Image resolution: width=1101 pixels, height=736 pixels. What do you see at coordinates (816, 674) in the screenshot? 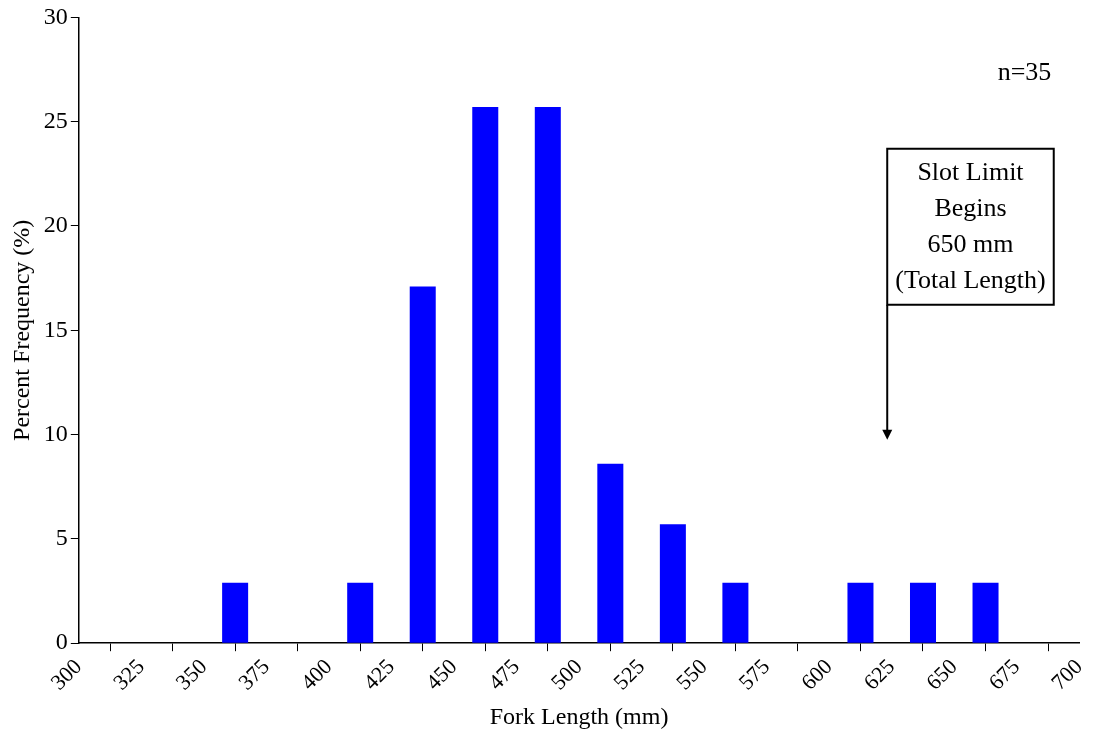
I see `x-tick-label: 600` at bounding box center [816, 674].